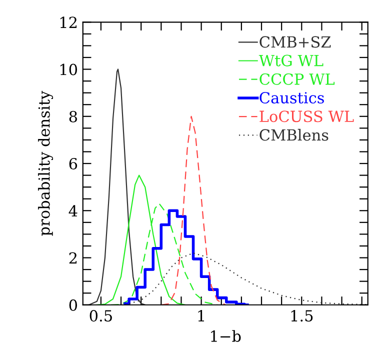 This screenshot has height=357, width=382. What do you see at coordinates (73, 210) in the screenshot?
I see `y-tick-label: 4` at bounding box center [73, 210].